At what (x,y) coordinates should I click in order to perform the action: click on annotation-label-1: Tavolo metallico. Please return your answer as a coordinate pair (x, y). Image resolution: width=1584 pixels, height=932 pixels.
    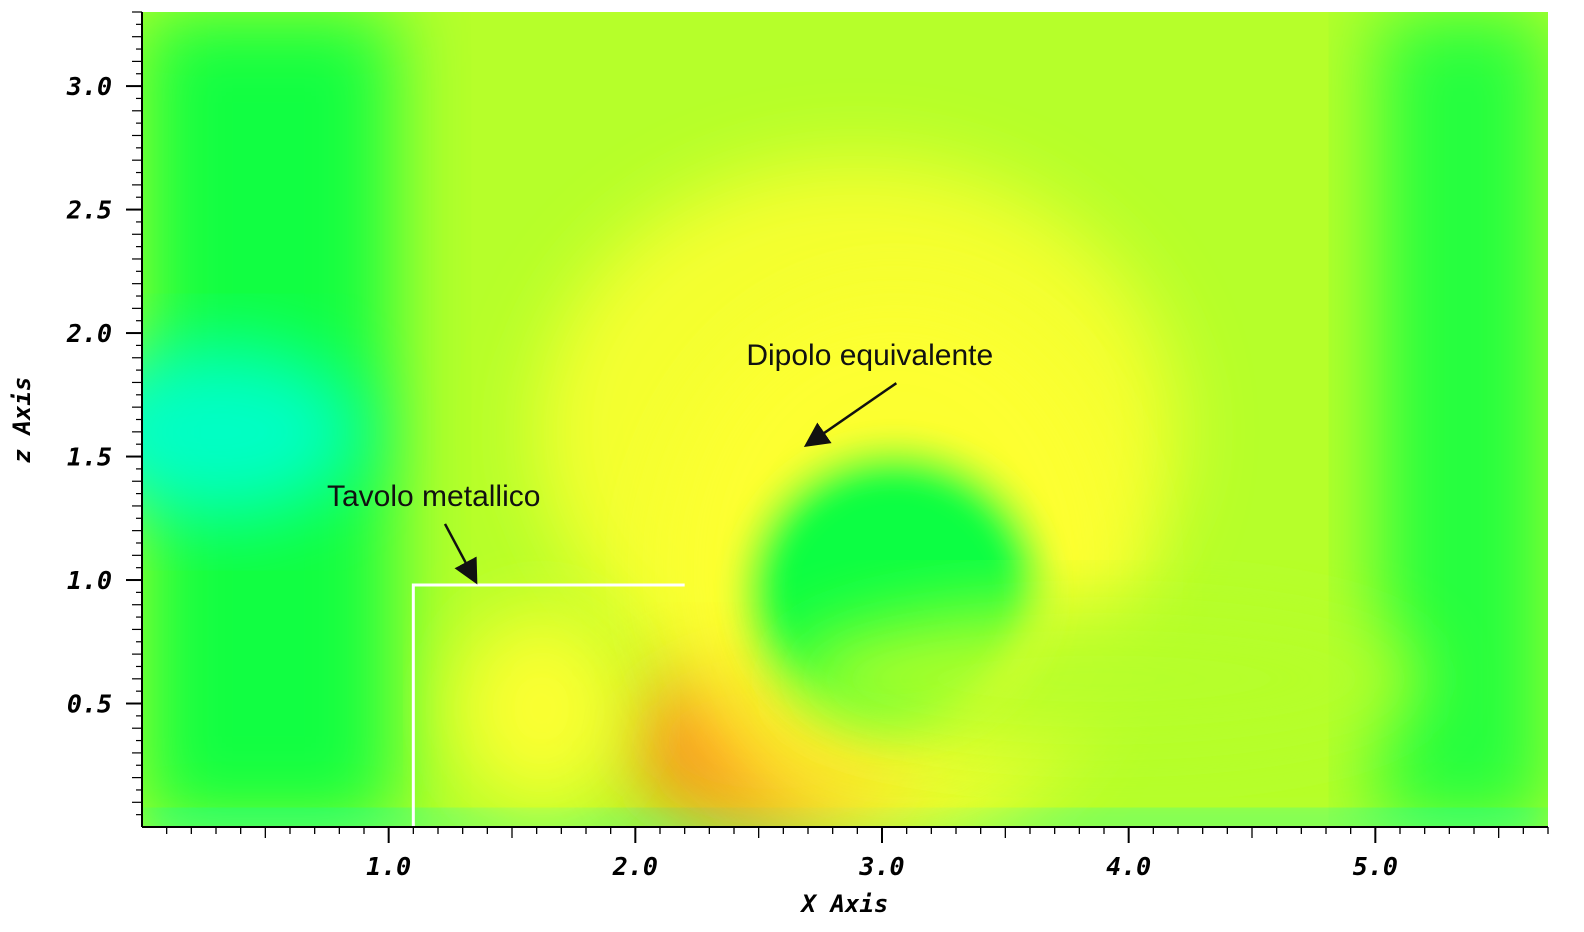
    Looking at the image, I should click on (433, 496).